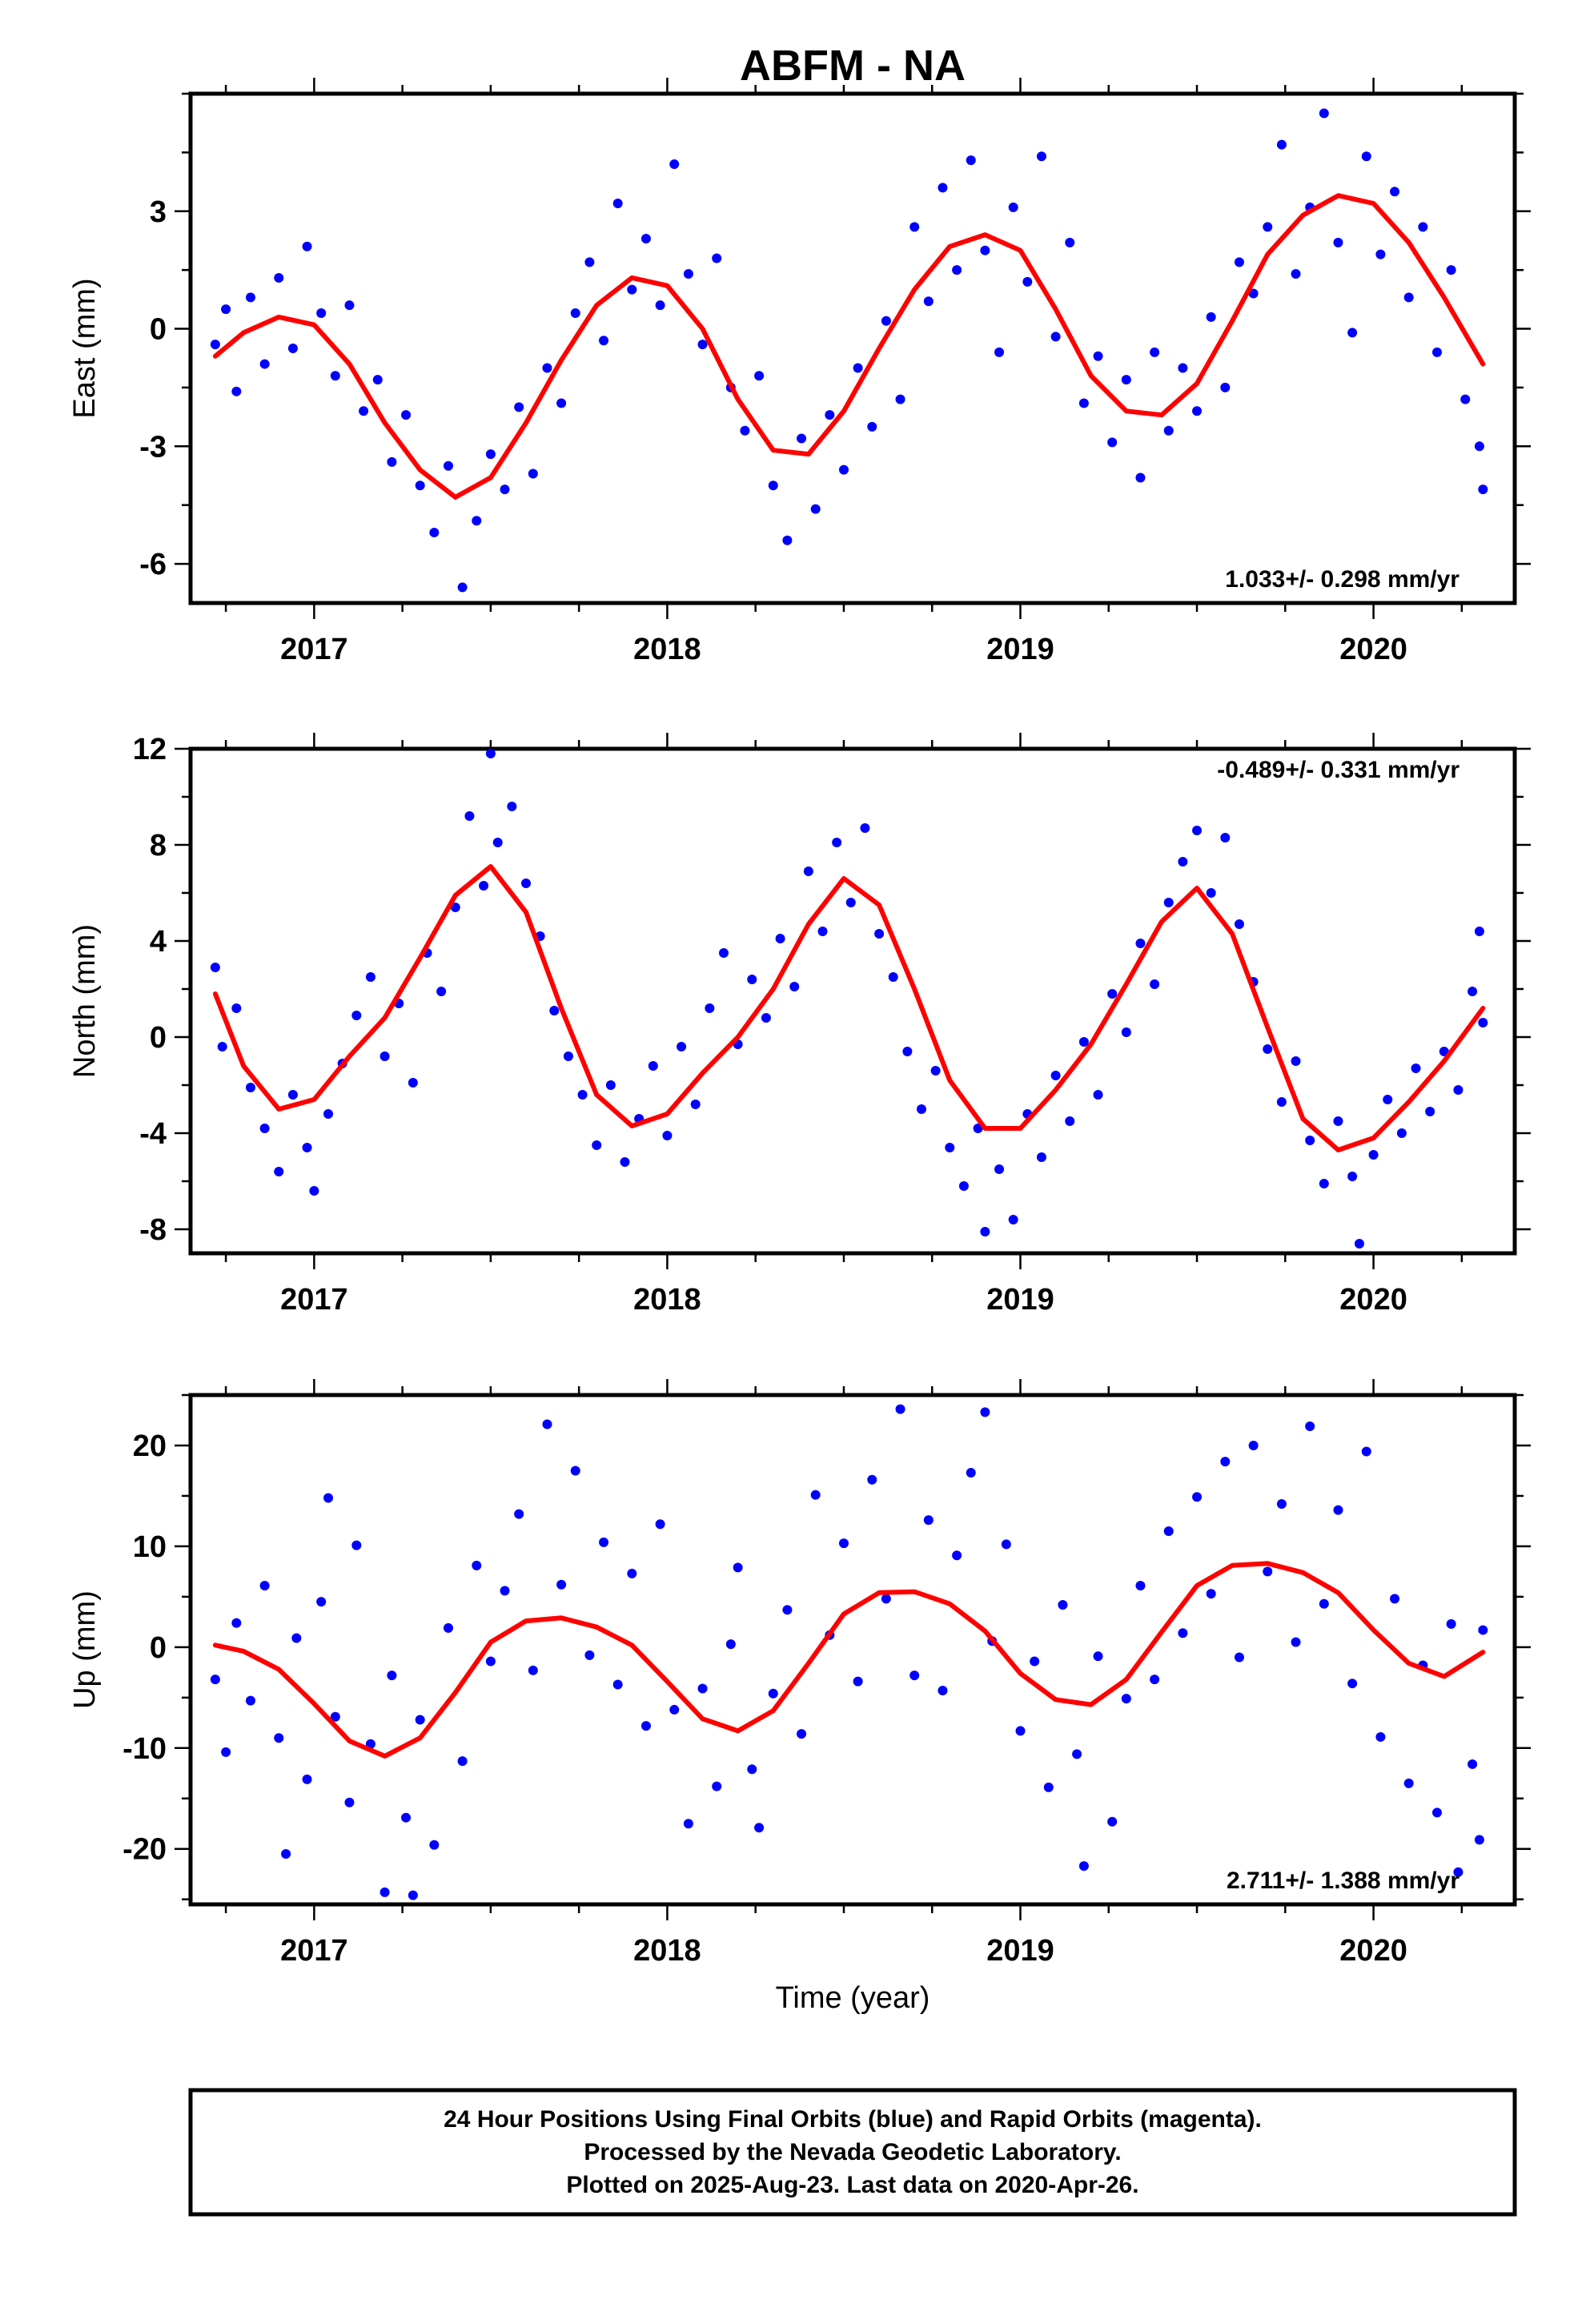 Image resolution: width=1582 pixels, height=2324 pixels. What do you see at coordinates (85, 348) in the screenshot?
I see `y-axis-label-east: East (mm)` at bounding box center [85, 348].